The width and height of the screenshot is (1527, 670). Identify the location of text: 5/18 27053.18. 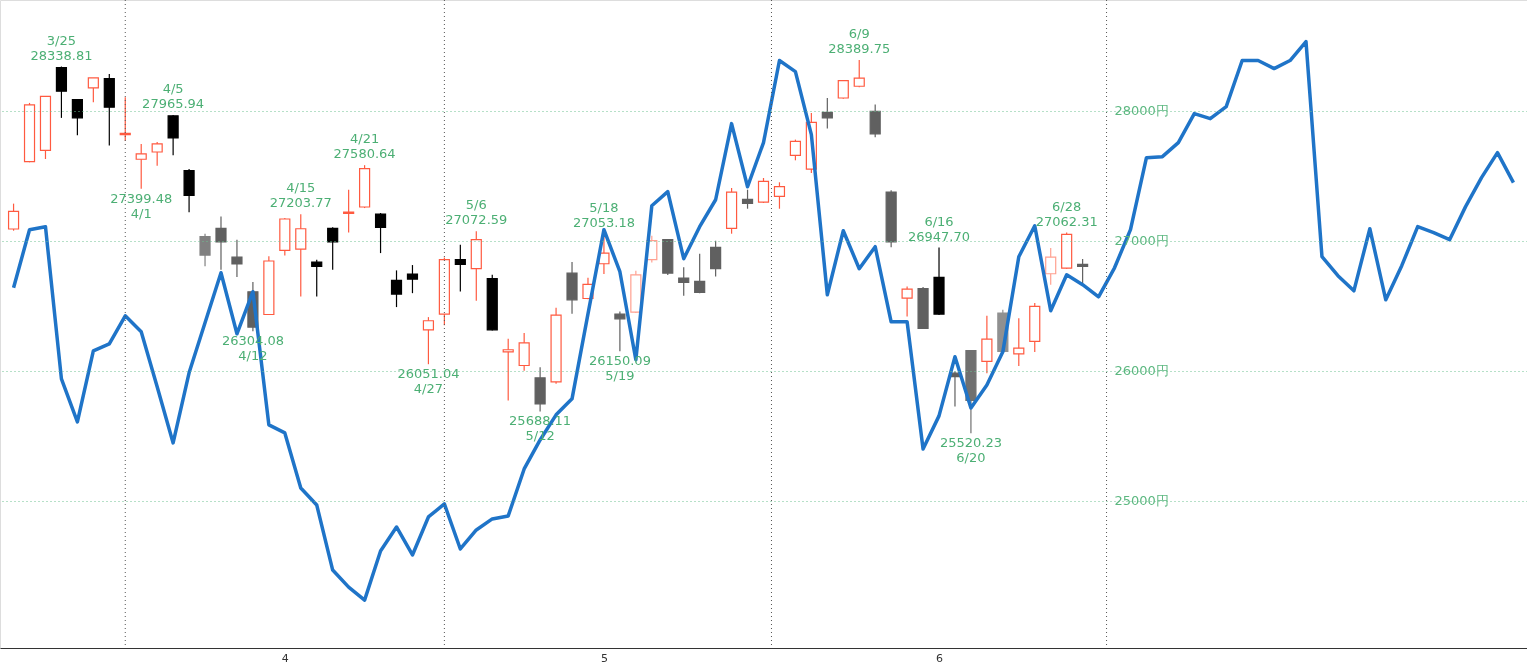
(603, 214).